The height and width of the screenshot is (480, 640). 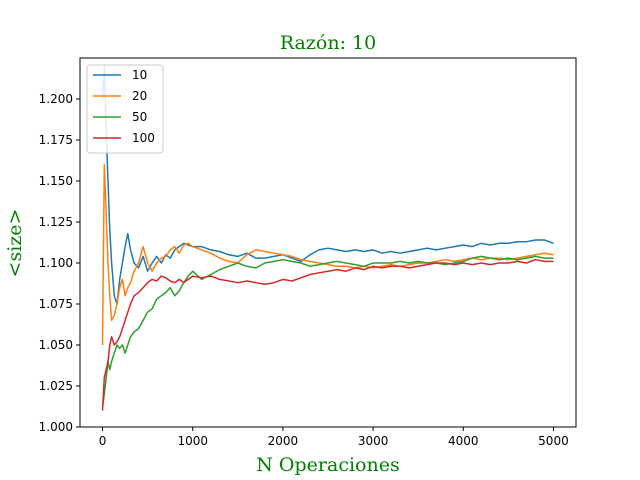 What do you see at coordinates (56, 140) in the screenshot?
I see `y-tick-label: 1.175` at bounding box center [56, 140].